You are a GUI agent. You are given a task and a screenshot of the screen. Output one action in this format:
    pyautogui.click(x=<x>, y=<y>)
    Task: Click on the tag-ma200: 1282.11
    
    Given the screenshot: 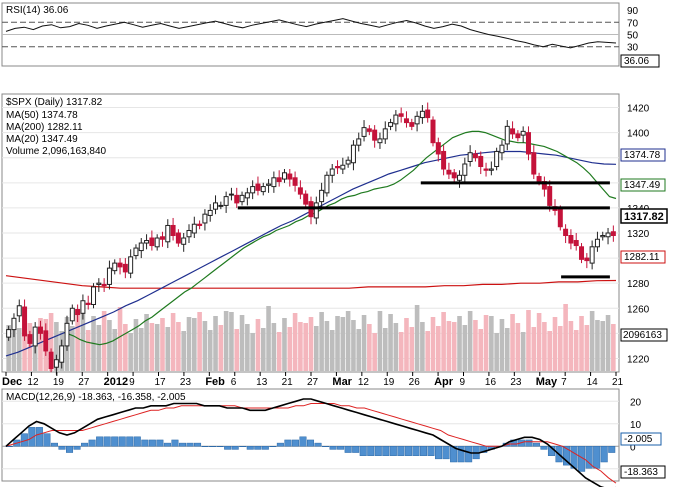 What is the action you would take?
    pyautogui.click(x=642, y=257)
    